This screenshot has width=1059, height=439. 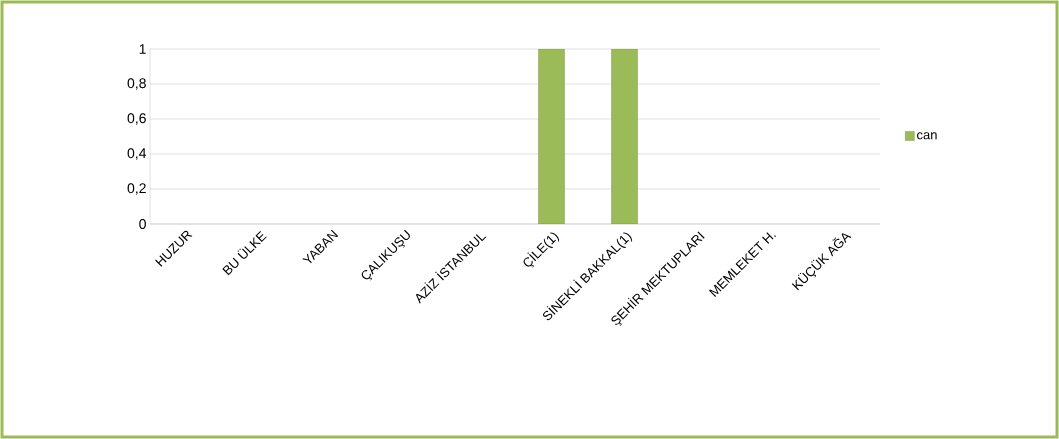 What do you see at coordinates (136, 119) in the screenshot?
I see `y-tick-label: 0,6` at bounding box center [136, 119].